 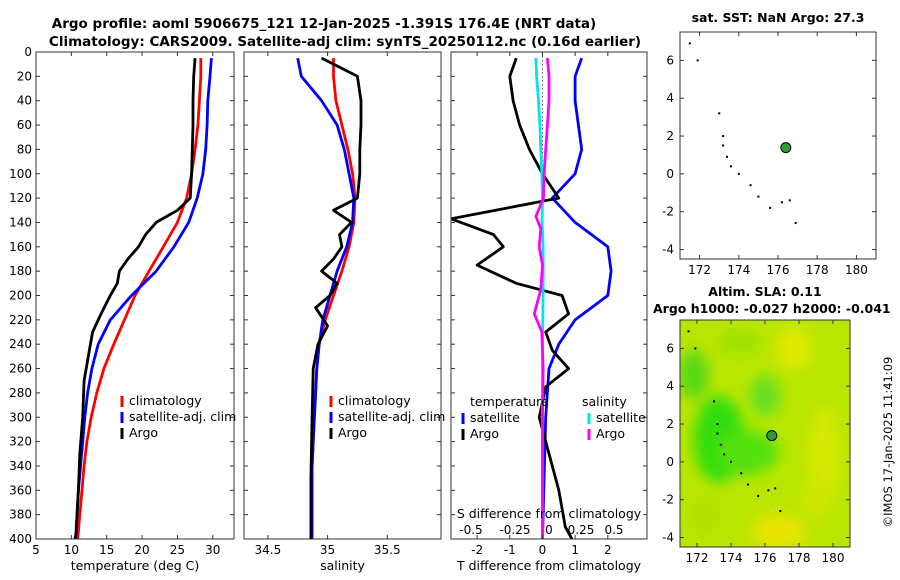 What do you see at coordinates (387, 550) in the screenshot?
I see `x-tick-label: 35.5` at bounding box center [387, 550].